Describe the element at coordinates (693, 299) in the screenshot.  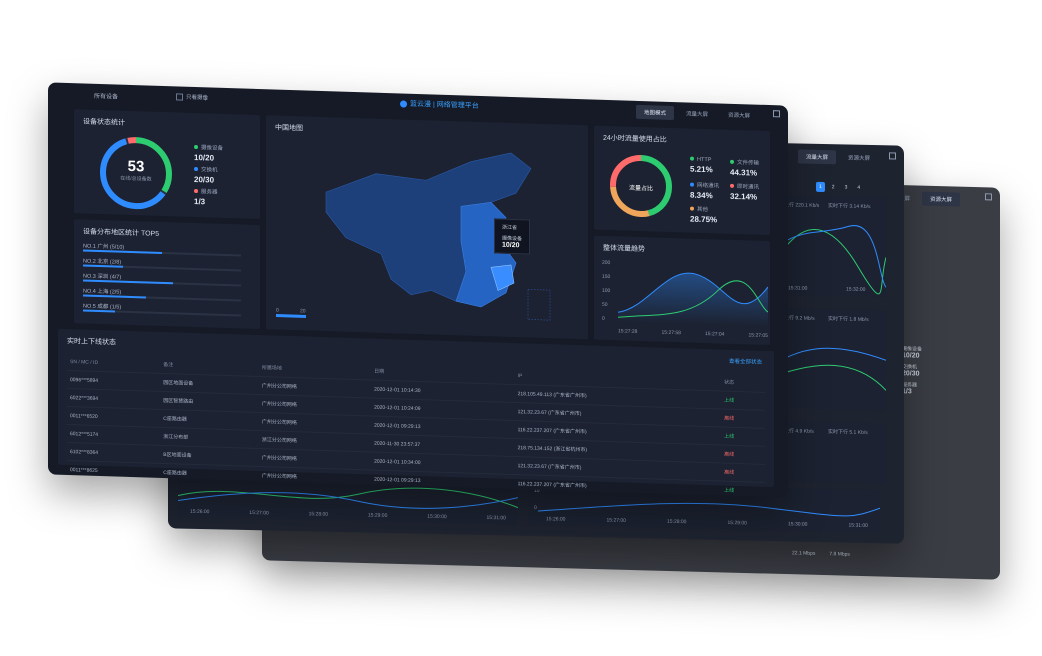
I see `trend-lines` at that location.